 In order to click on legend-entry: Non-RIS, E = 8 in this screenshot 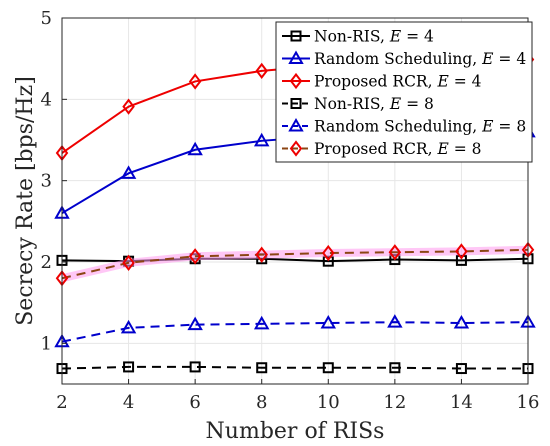, I will do `click(358, 104)`.